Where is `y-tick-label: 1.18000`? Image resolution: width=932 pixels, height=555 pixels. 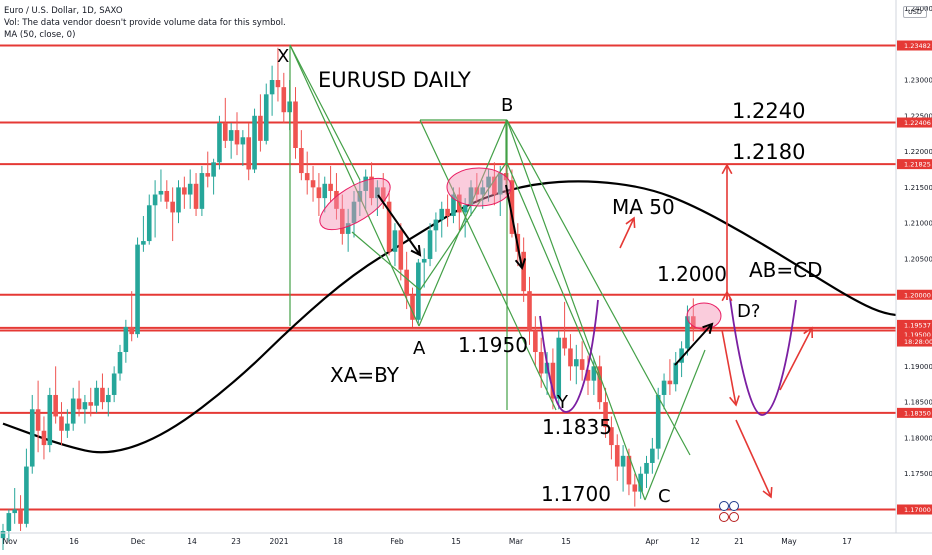
y-tick-label: 1.18000 is located at coordinates (918, 438).